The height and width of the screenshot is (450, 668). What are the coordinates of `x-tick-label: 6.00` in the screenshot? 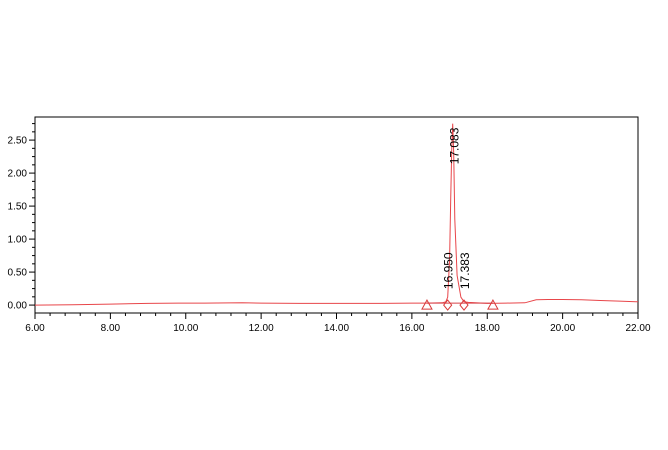 It's located at (35, 328).